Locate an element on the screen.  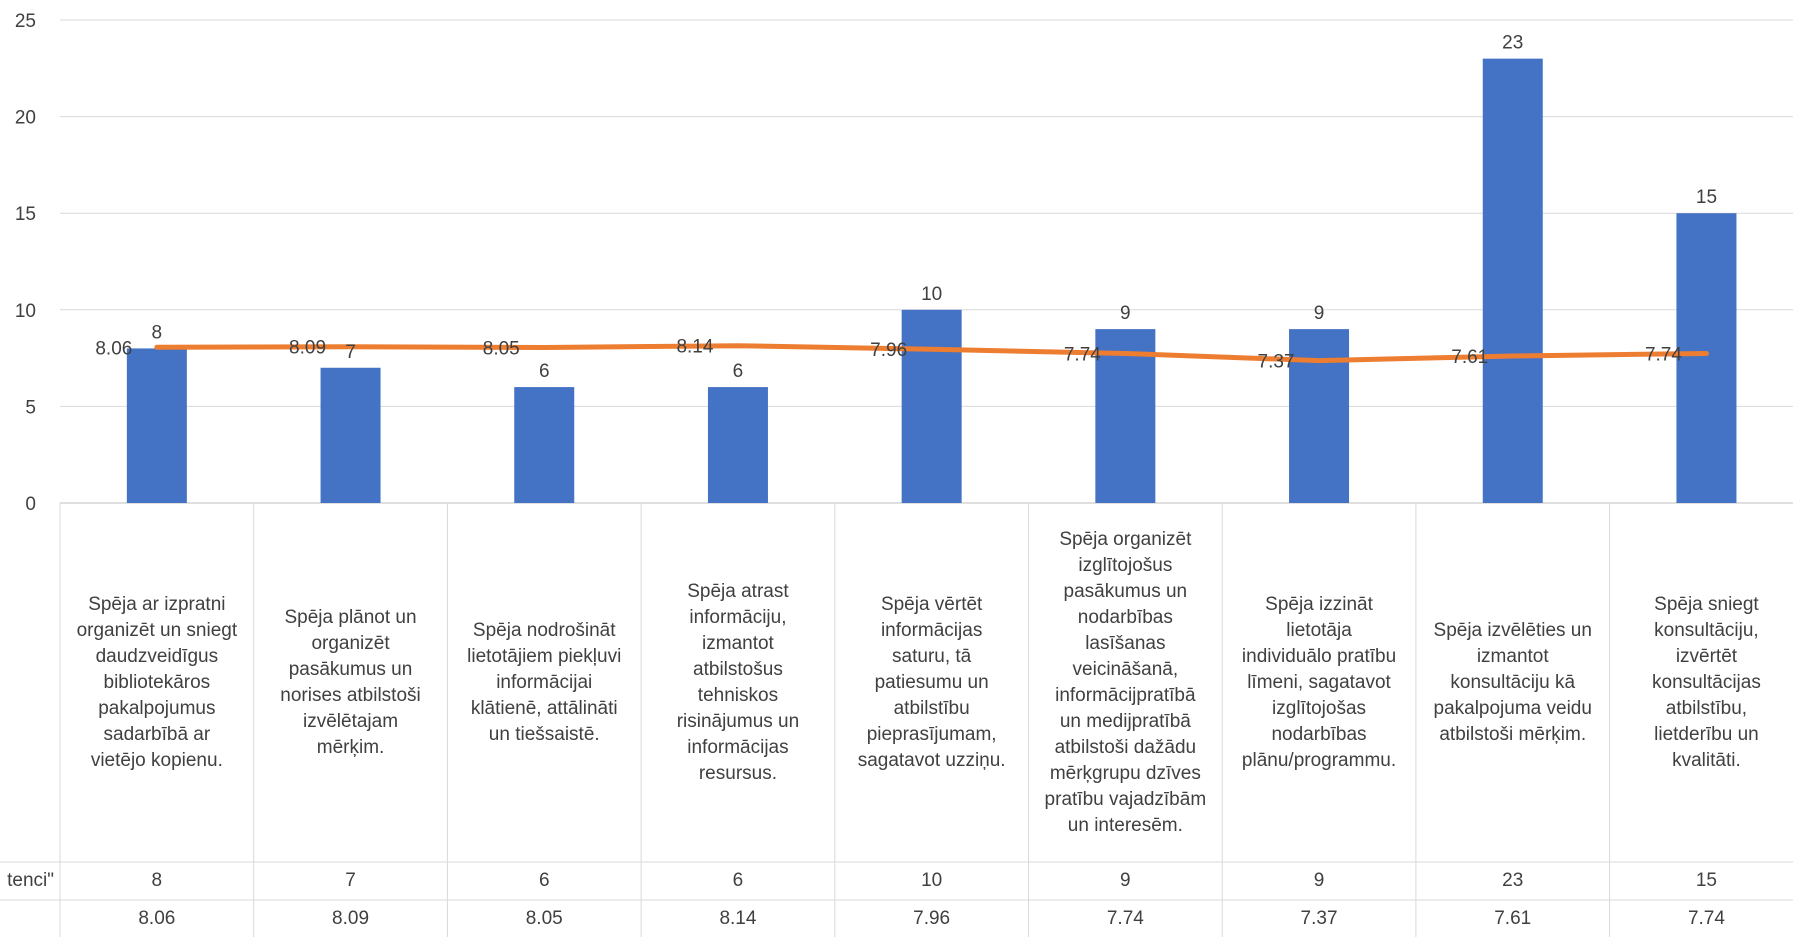
y-tick-label: 10 is located at coordinates (25, 311).